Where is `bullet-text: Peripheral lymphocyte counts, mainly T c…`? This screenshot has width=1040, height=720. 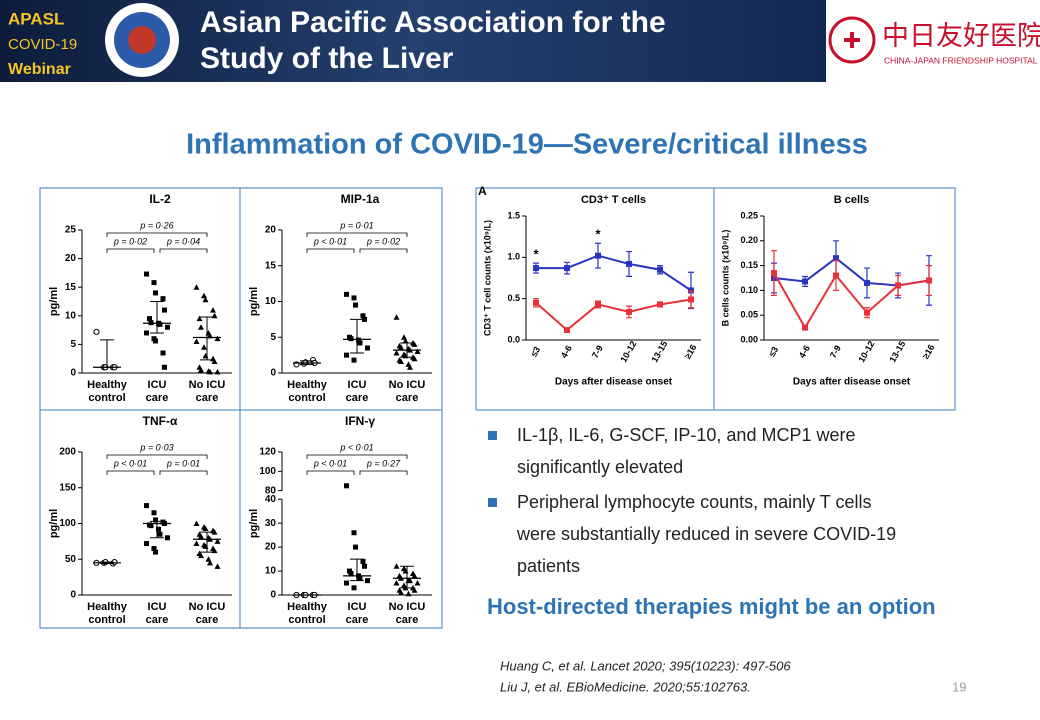
bullet-text: Peripheral lymphocyte counts, mainly T c… is located at coordinates (694, 502).